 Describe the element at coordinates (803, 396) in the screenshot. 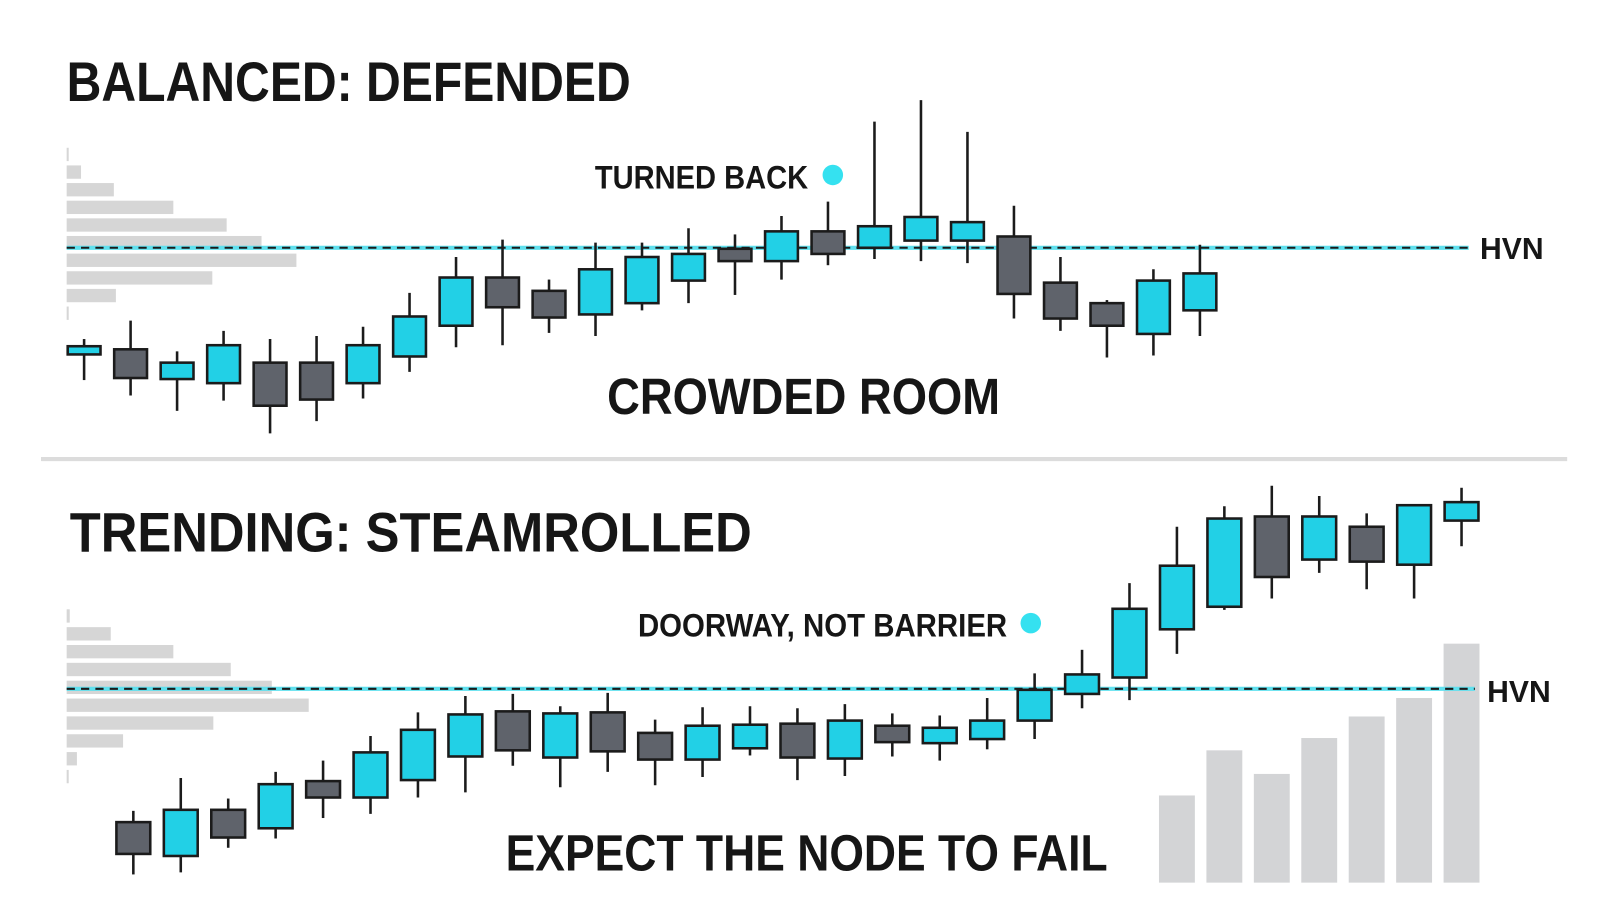

I see `caption: CROWDED ROOM` at that location.